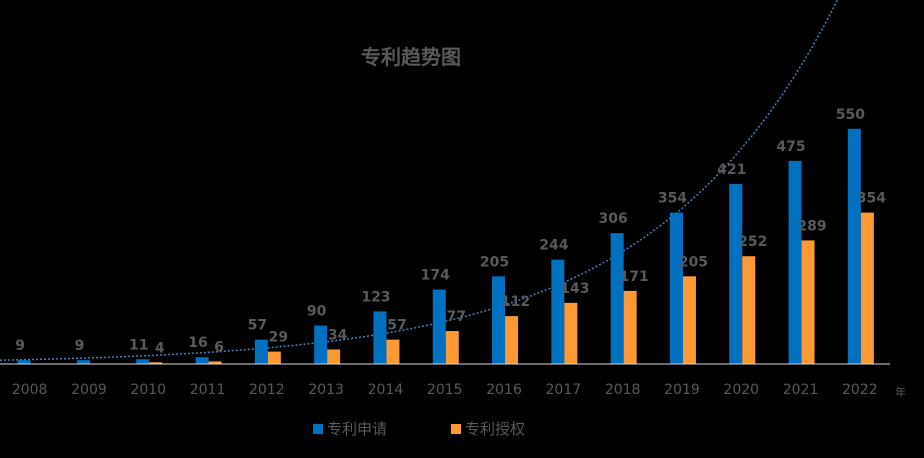  I want to click on data-label-grants: 6, so click(219, 347).